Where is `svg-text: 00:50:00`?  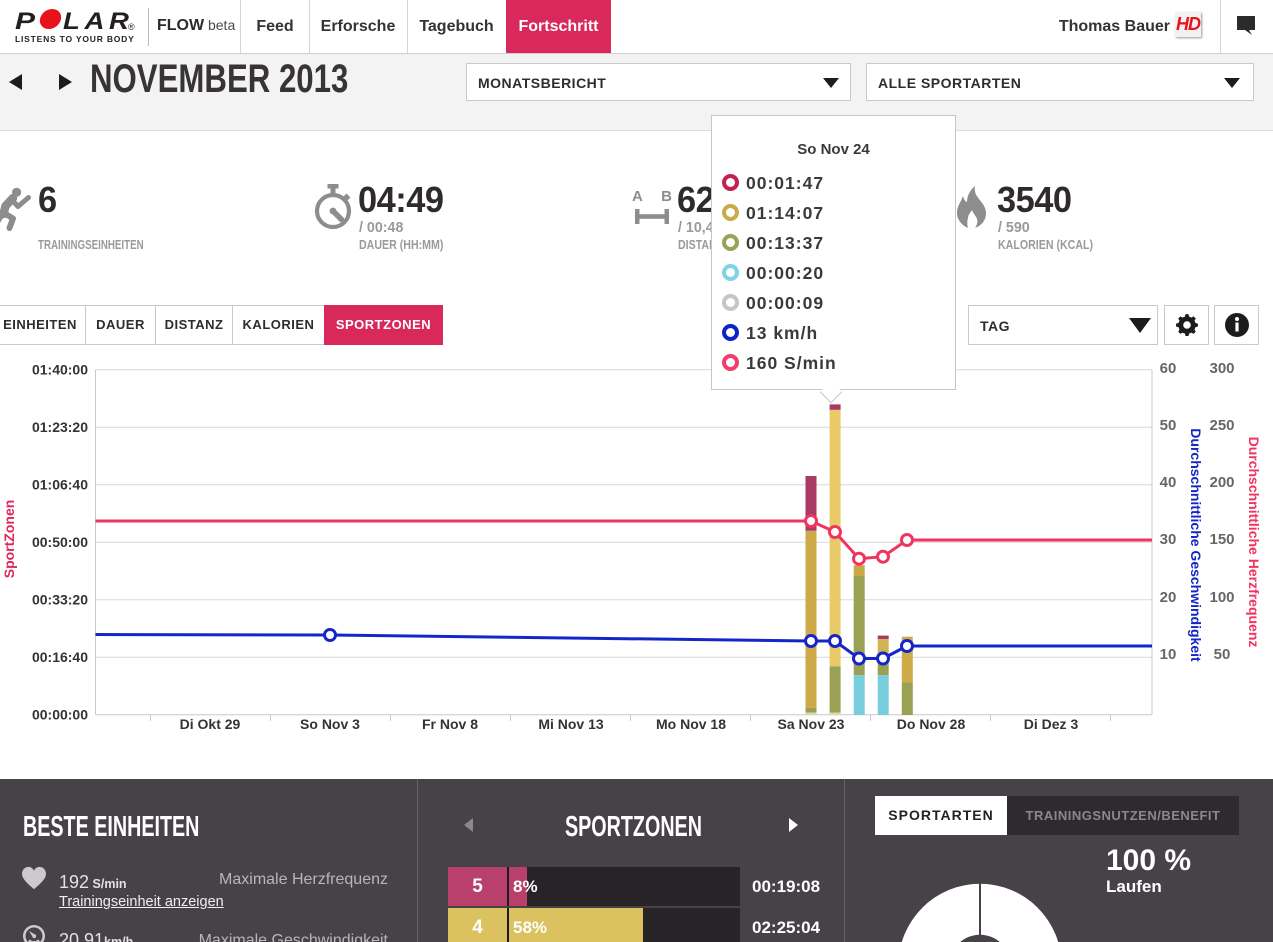
svg-text: 00:50:00 is located at coordinates (60, 542).